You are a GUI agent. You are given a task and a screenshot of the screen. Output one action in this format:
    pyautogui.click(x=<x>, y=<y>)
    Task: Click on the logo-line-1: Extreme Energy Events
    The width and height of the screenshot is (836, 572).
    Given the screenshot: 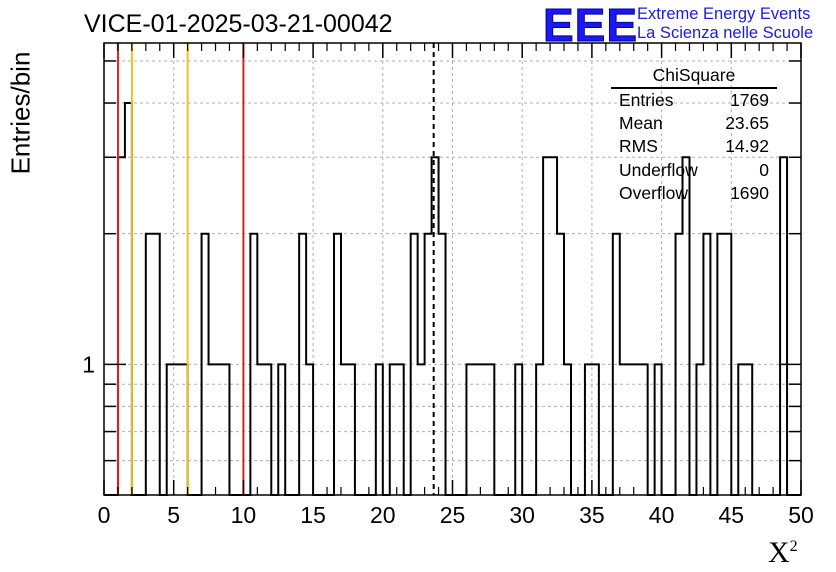 What is the action you would take?
    pyautogui.click(x=724, y=14)
    